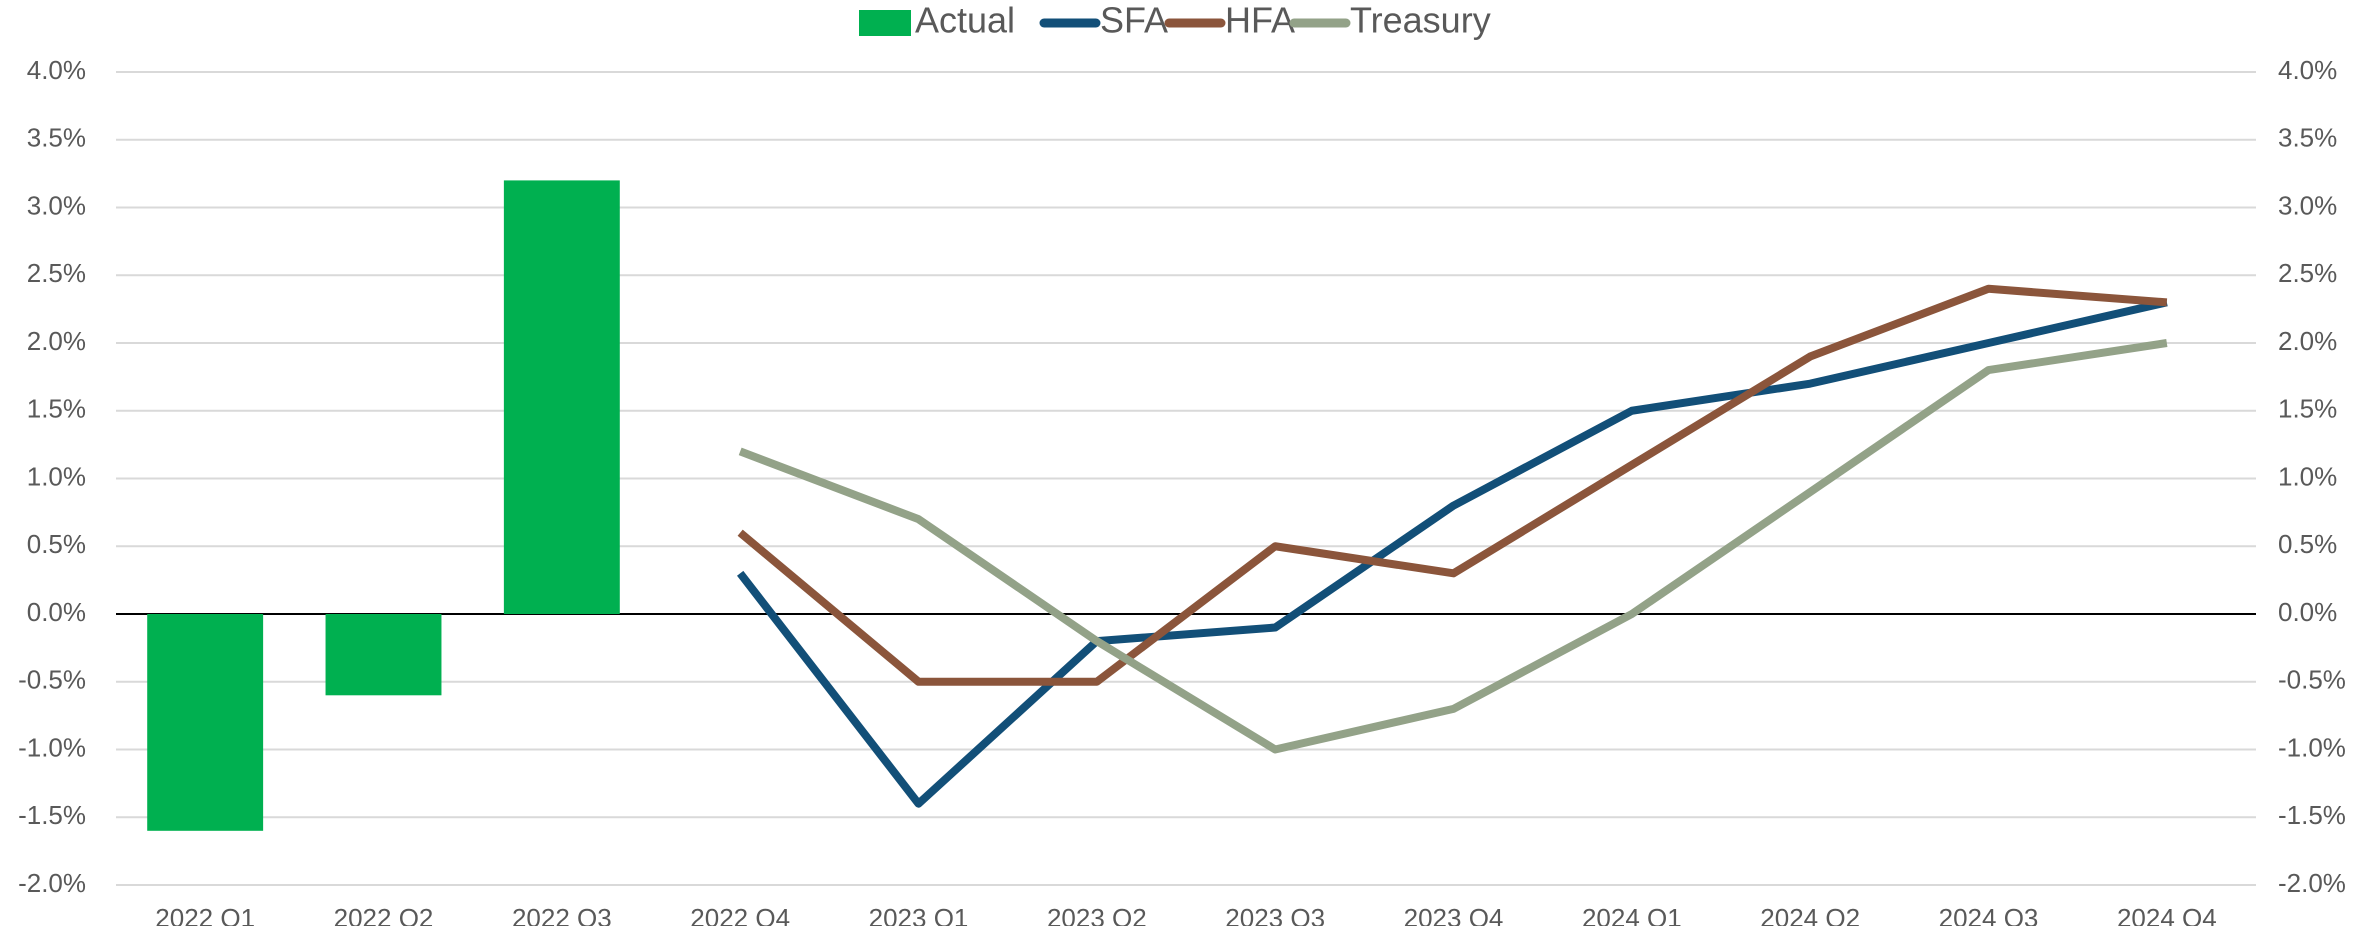 The width and height of the screenshot is (2371, 926). What do you see at coordinates (52, 815) in the screenshot?
I see `y-tick-label: -1.5%` at bounding box center [52, 815].